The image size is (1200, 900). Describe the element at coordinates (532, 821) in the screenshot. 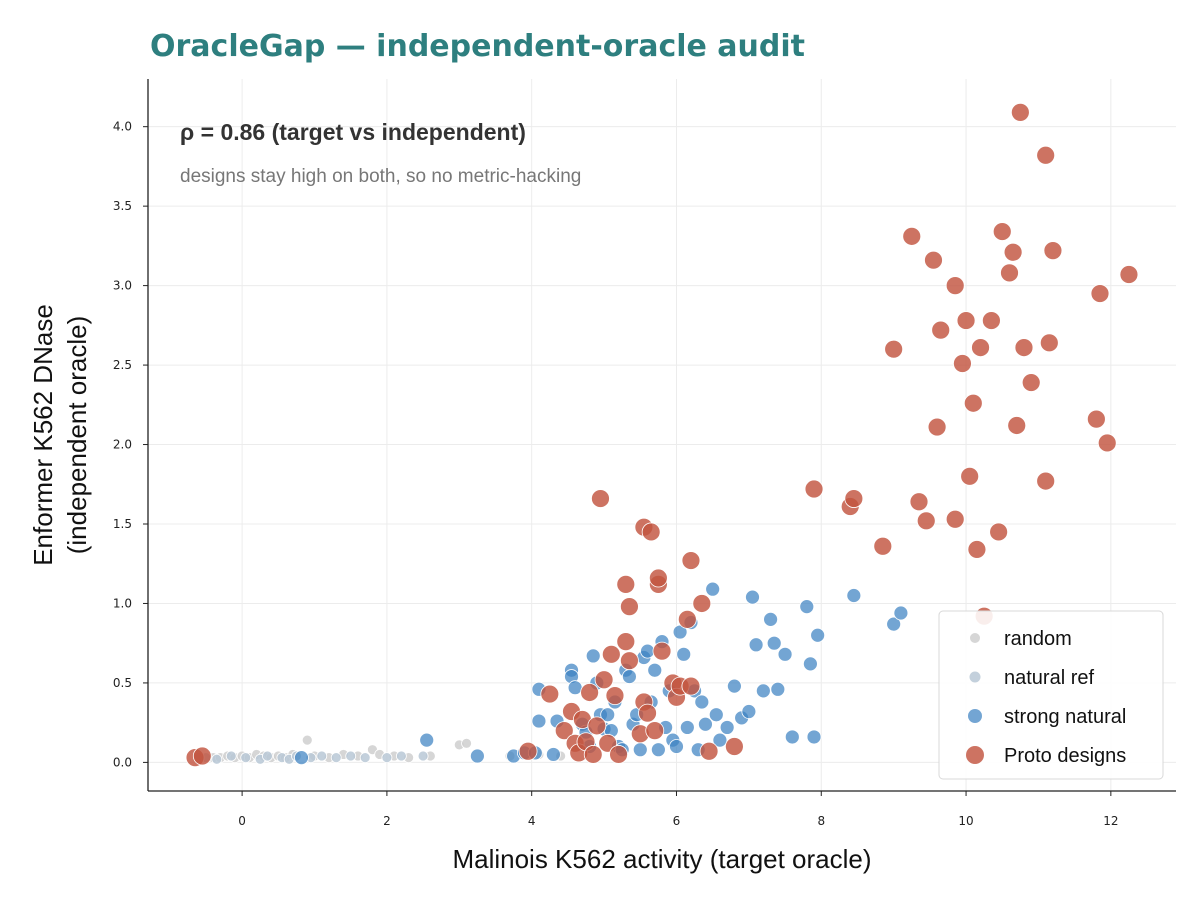

I see `x-tick-label: 4` at that location.